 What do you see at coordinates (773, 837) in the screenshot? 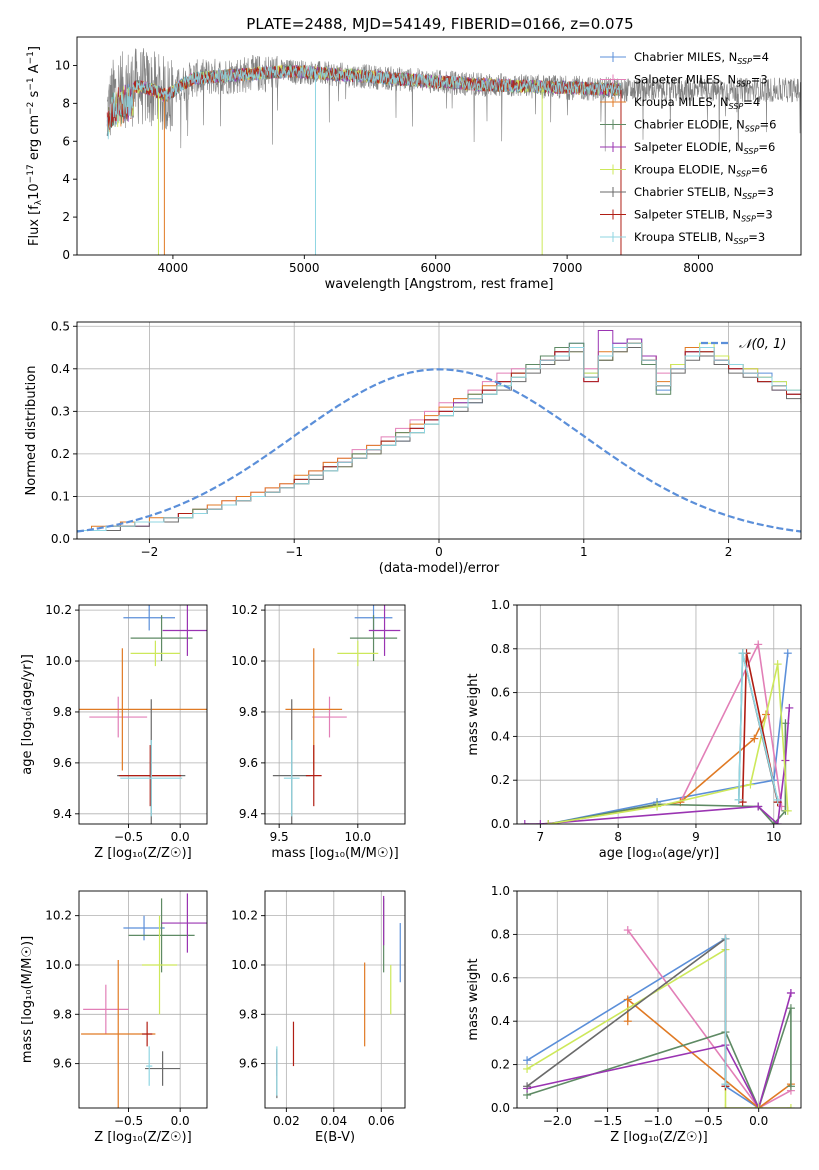
I see `x-tick-label: 10` at bounding box center [773, 837].